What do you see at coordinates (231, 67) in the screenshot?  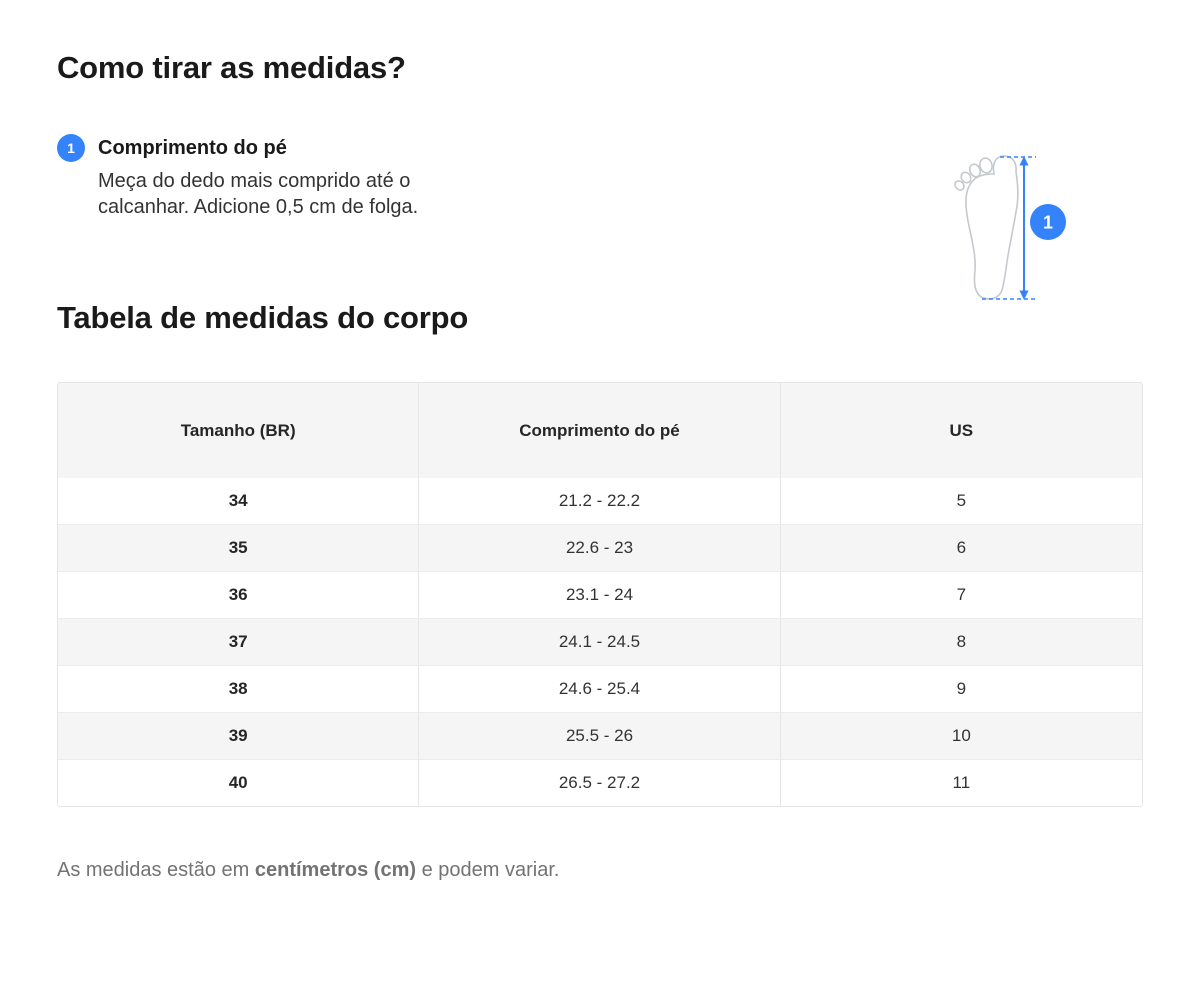 I see `page-title: Como tirar as medidas?` at bounding box center [231, 67].